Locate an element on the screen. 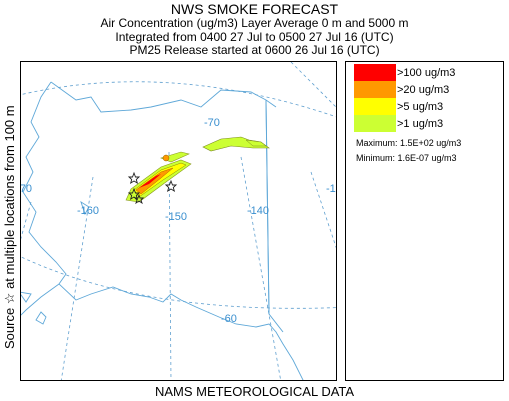  page-title: NWS SMOKE FORECAST is located at coordinates (254, 9).